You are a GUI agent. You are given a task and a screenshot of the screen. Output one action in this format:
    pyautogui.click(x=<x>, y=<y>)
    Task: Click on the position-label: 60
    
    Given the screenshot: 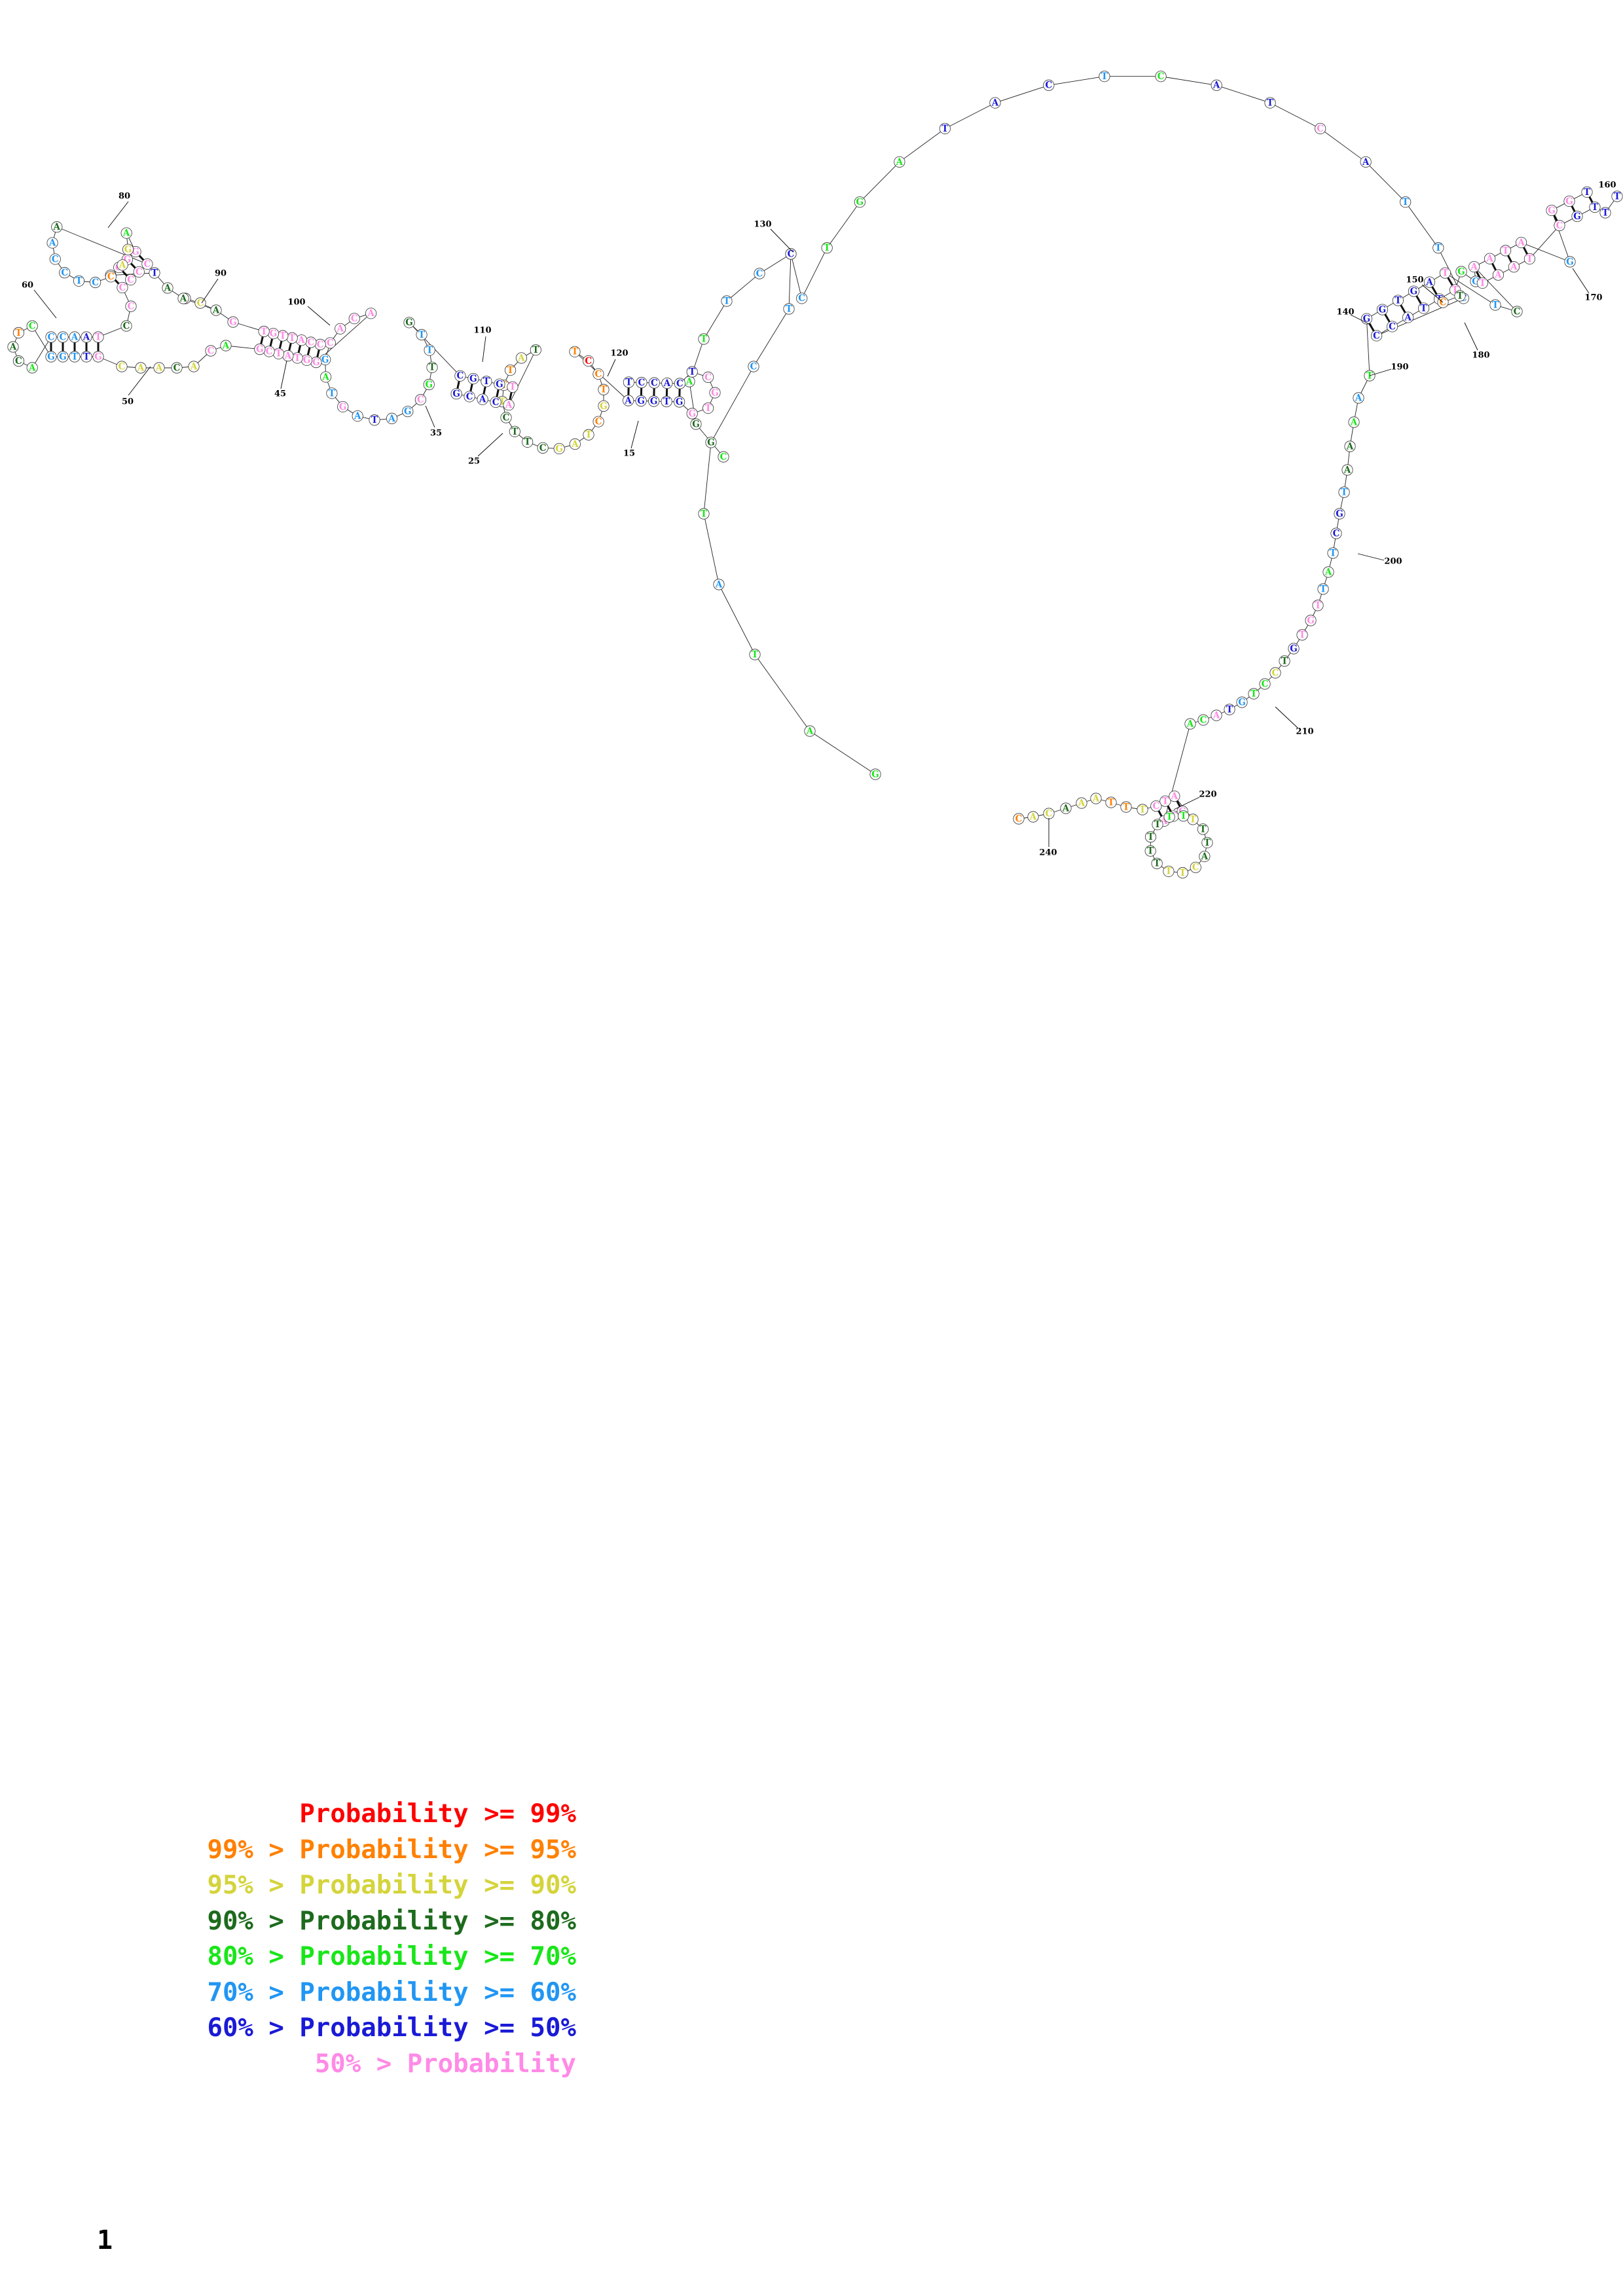 What is the action you would take?
    pyautogui.click(x=27, y=286)
    